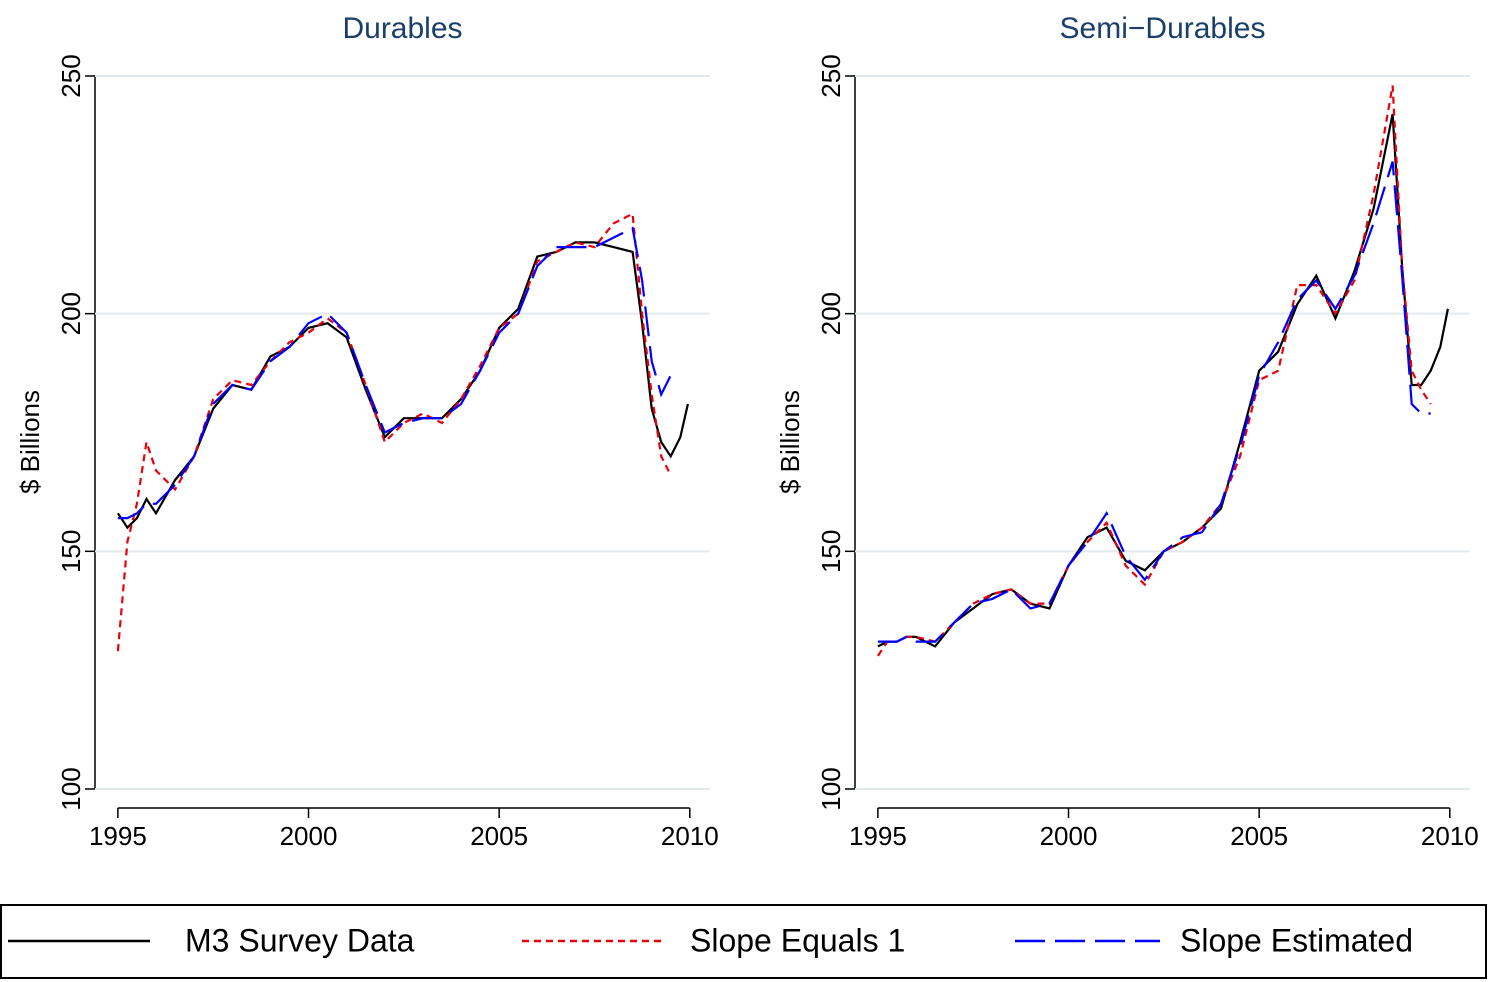  What do you see at coordinates (300, 940) in the screenshot?
I see `legend-label: M3 Survey Data` at bounding box center [300, 940].